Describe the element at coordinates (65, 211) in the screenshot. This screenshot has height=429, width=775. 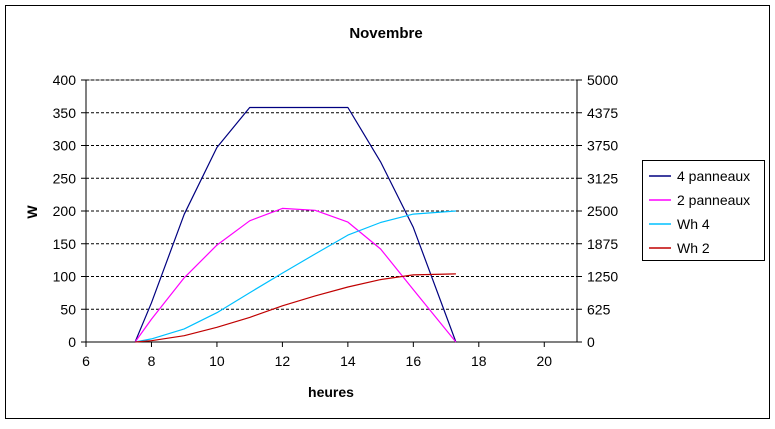
I see `y-tick-label: 200` at that location.